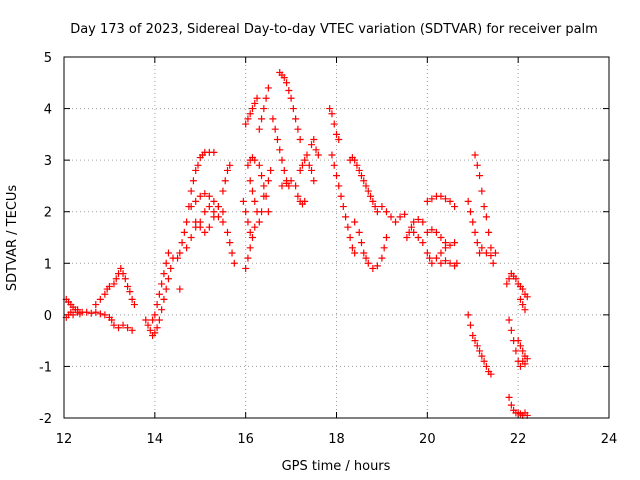 The height and width of the screenshot is (480, 640). I want to click on y-tick-label: 3, so click(48, 161).